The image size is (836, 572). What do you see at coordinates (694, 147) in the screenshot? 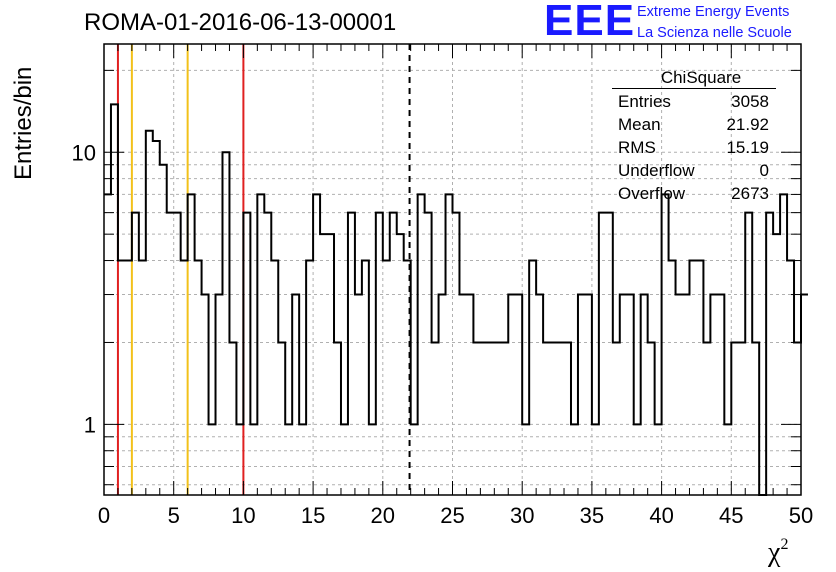
I see `stats-row-rms: RMS 15.19` at bounding box center [694, 147].